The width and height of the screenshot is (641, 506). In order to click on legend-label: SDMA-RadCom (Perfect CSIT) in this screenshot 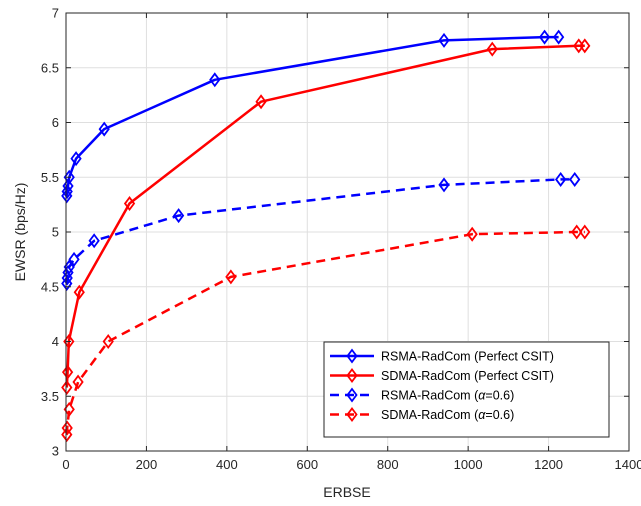, I will do `click(467, 376)`.